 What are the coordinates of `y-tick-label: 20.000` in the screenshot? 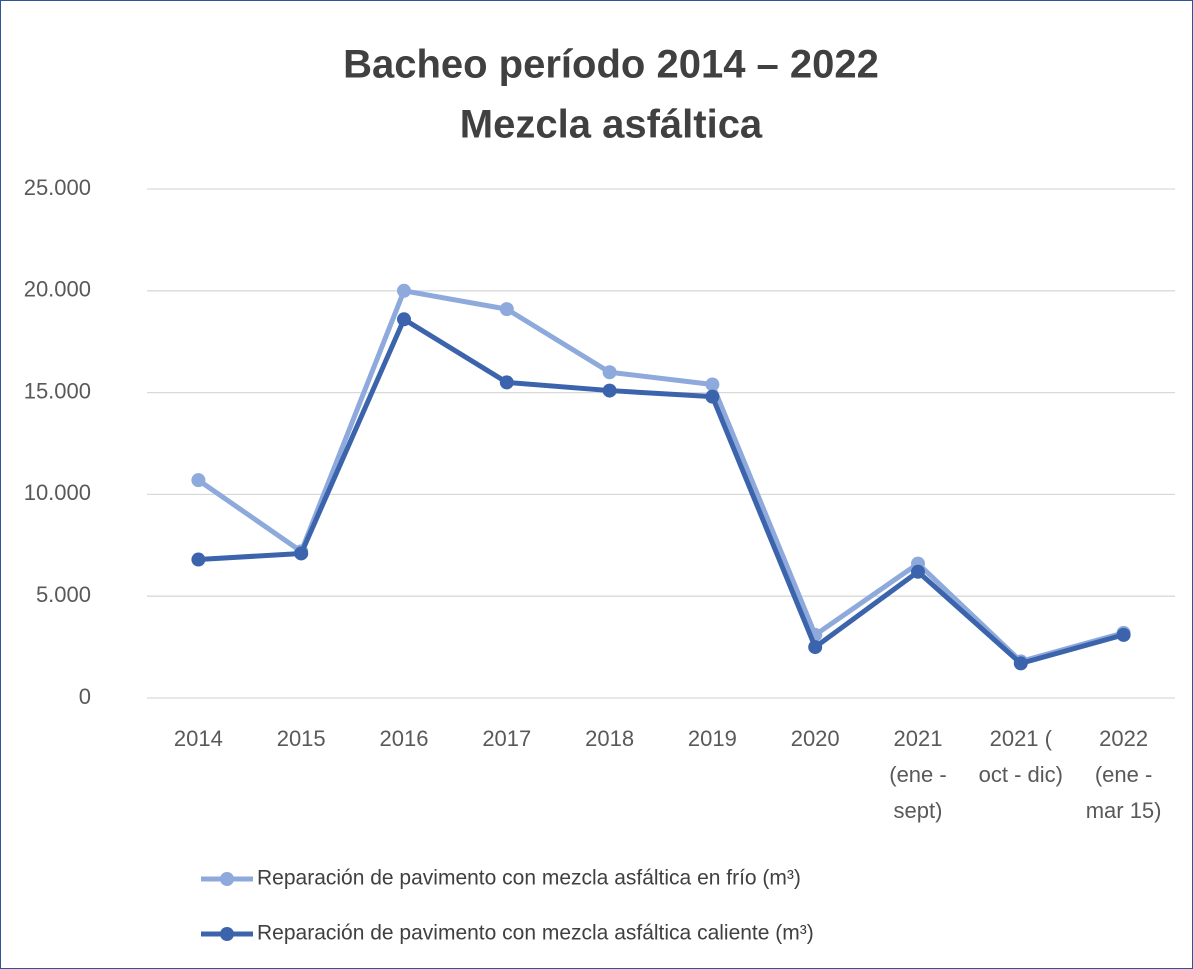 It's located at (57, 289).